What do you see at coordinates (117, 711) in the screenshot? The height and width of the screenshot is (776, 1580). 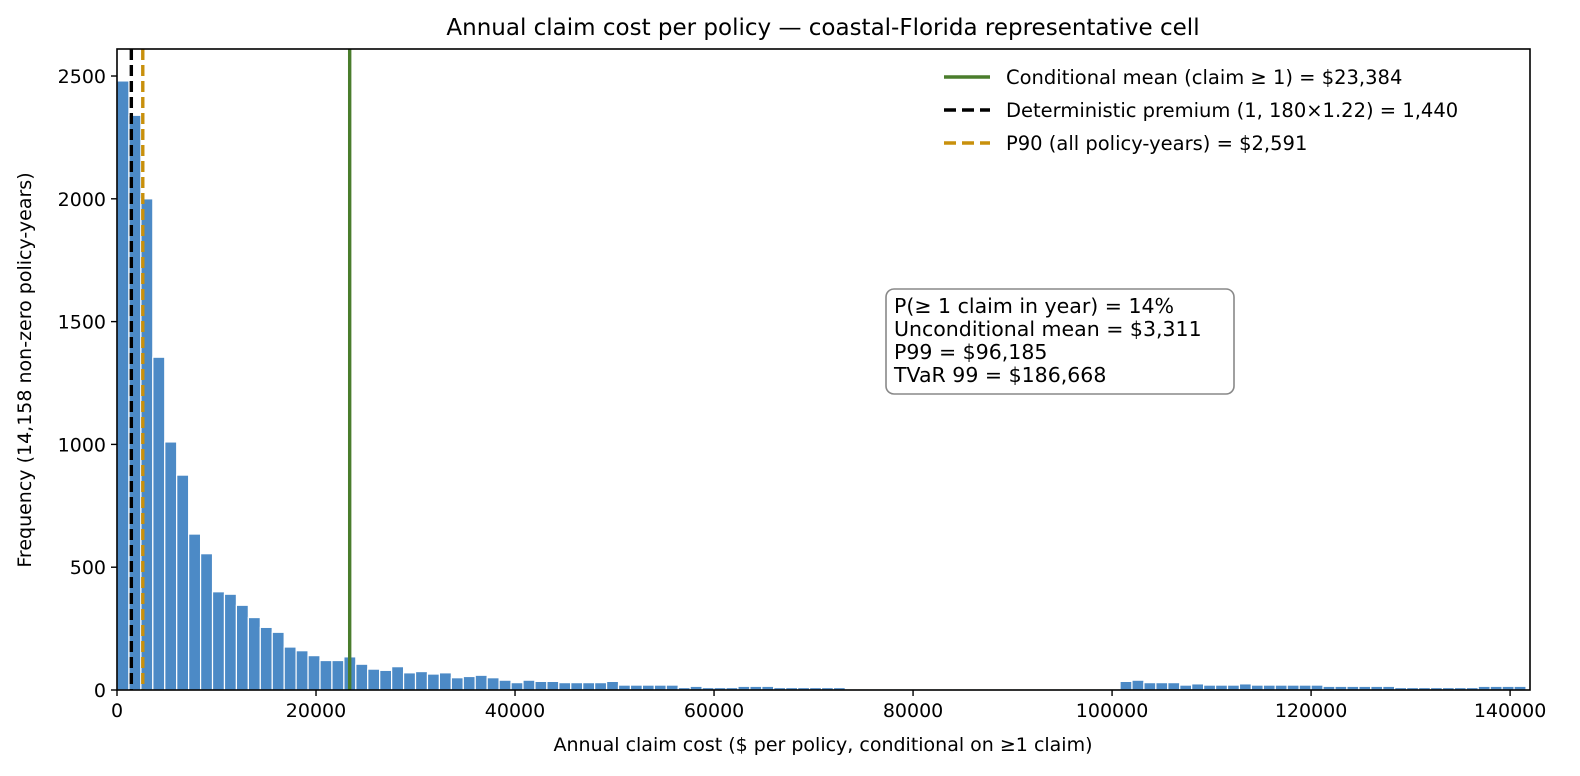 I see `x-tick-label: 0` at bounding box center [117, 711].